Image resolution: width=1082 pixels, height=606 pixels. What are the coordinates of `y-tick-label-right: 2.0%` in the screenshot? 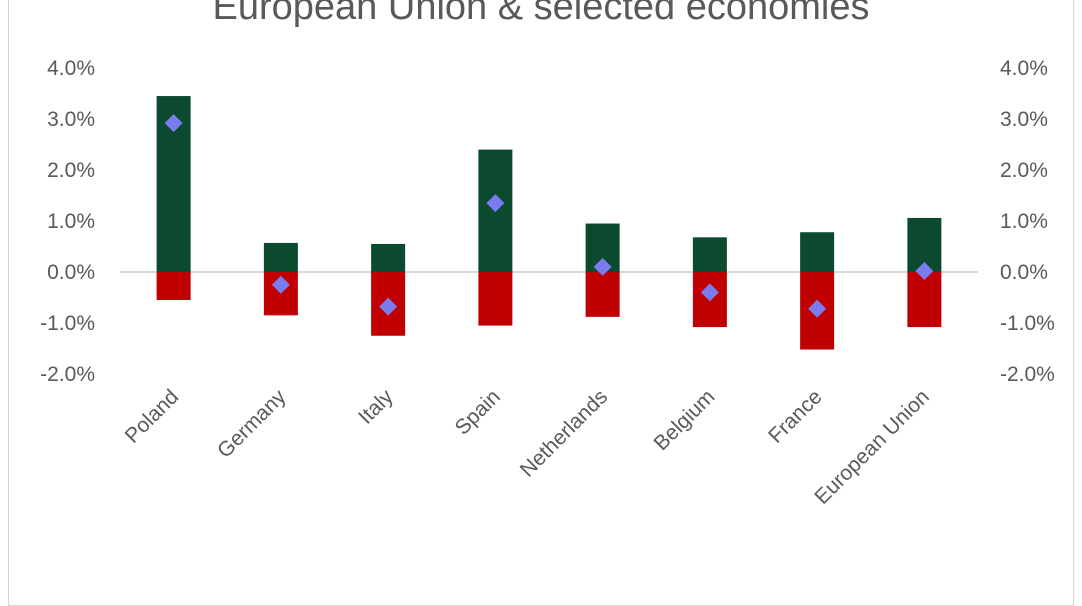 It's located at (1024, 170).